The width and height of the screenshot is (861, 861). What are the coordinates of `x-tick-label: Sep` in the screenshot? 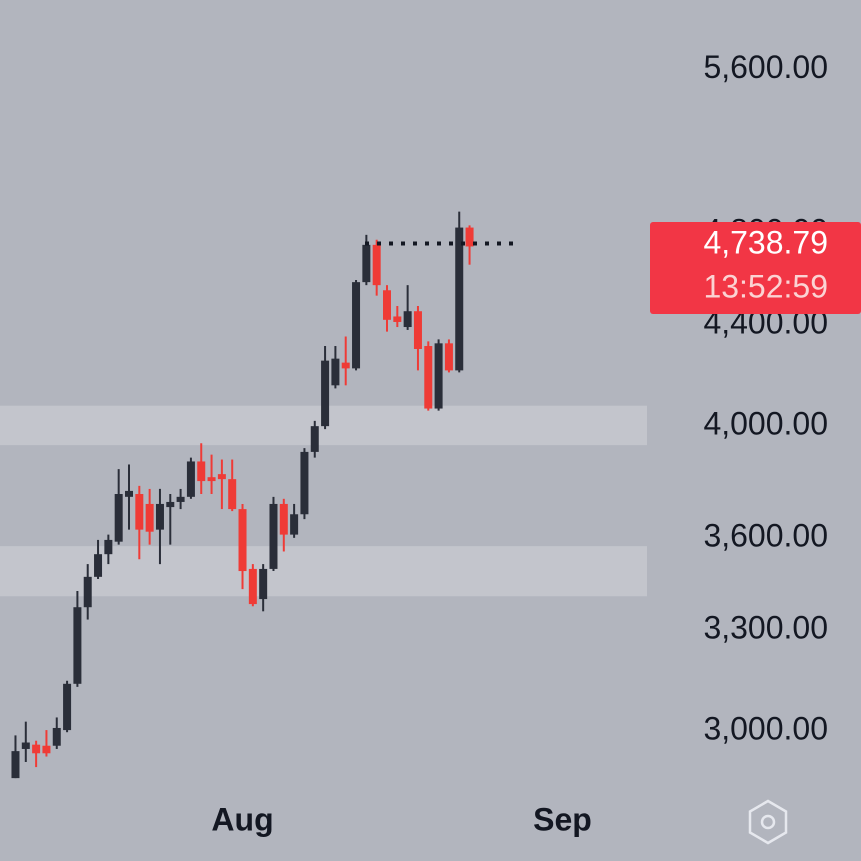 It's located at (562, 819).